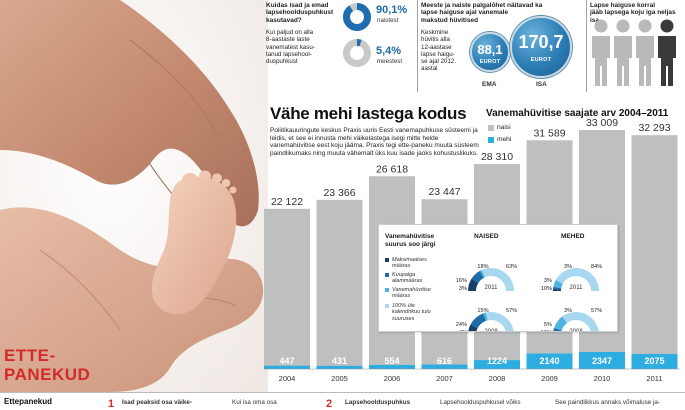  Describe the element at coordinates (30, 355) in the screenshot. I see `caption-line-1: ETTE-` at that location.